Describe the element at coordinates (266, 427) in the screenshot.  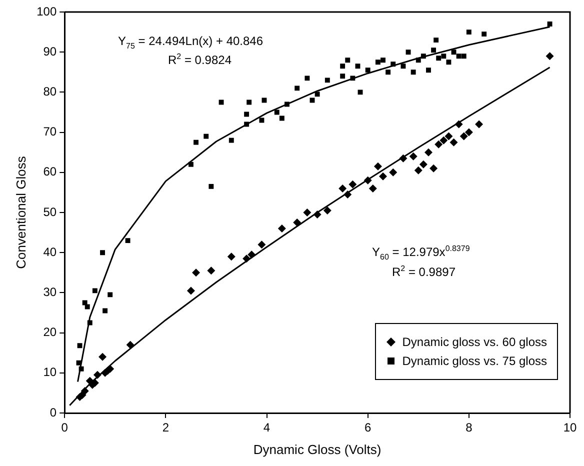
I see `x-tick-label: 4` at that location.